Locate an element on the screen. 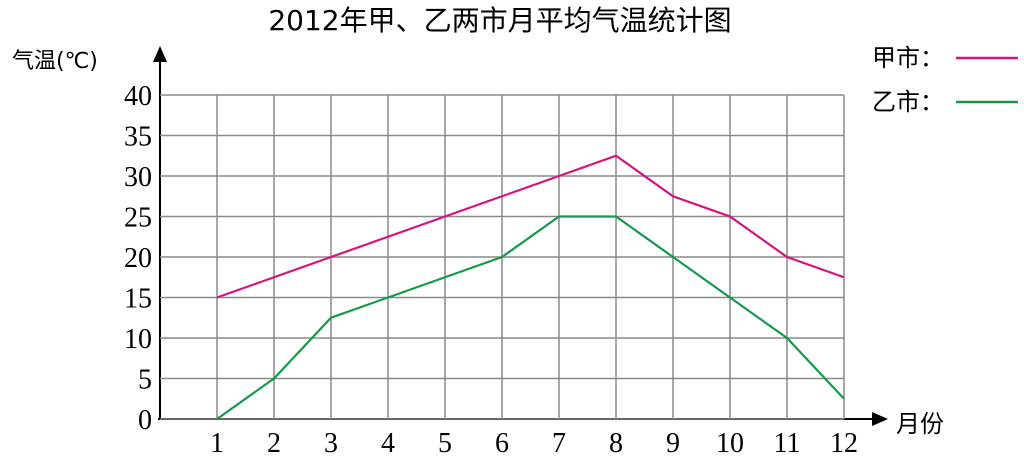 The height and width of the screenshot is (466, 1024). chart-title: 2012年甲、乙两市月平均气温统计图 is located at coordinates (499, 20).